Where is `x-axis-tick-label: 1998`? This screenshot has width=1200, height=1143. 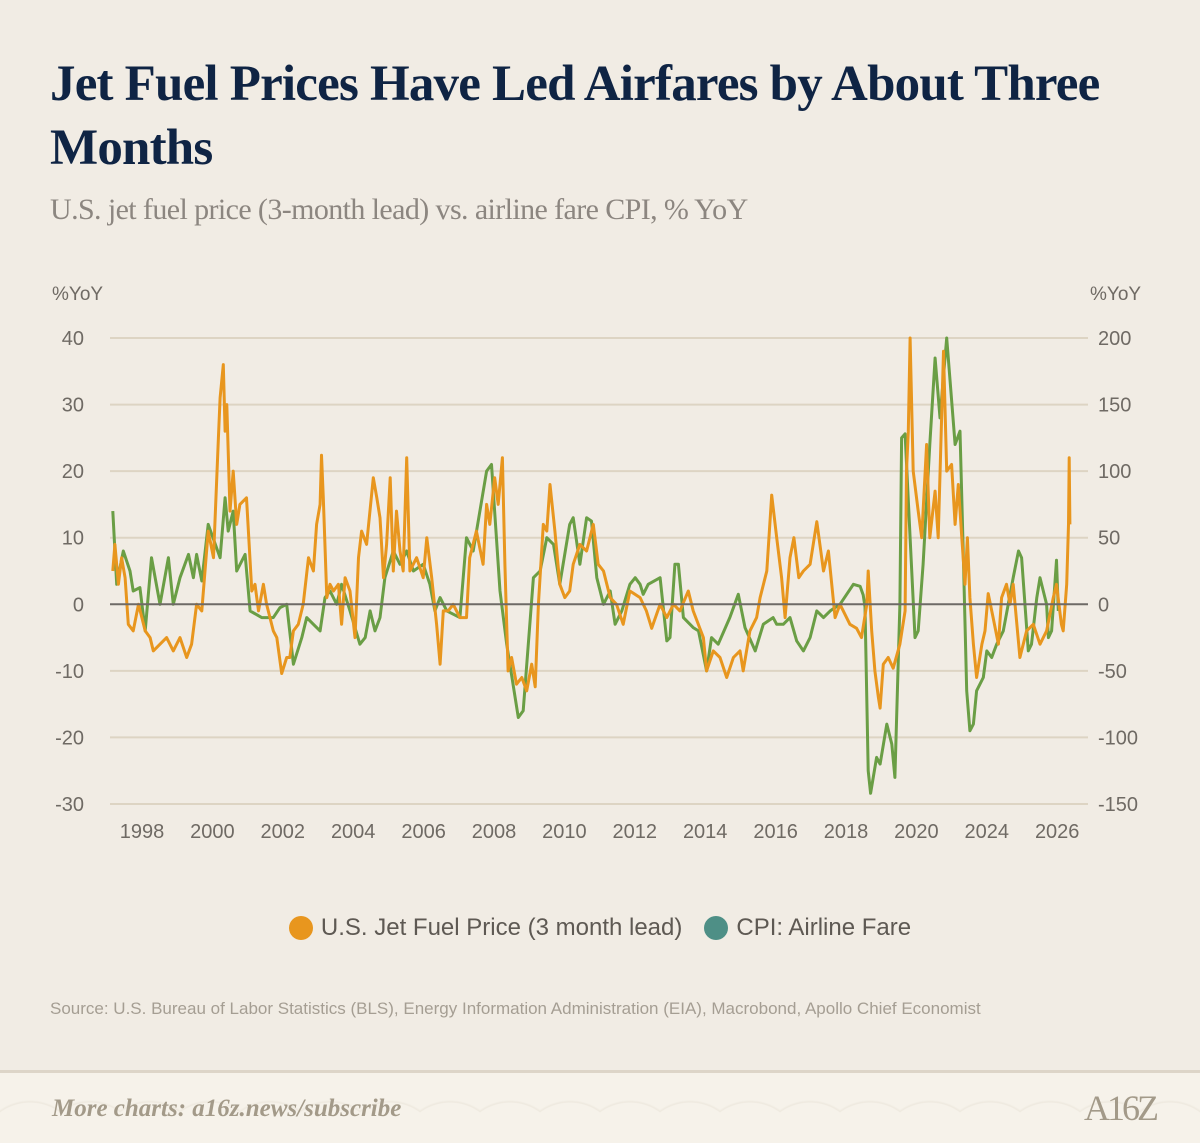 x-axis-tick-label: 1998 is located at coordinates (142, 832).